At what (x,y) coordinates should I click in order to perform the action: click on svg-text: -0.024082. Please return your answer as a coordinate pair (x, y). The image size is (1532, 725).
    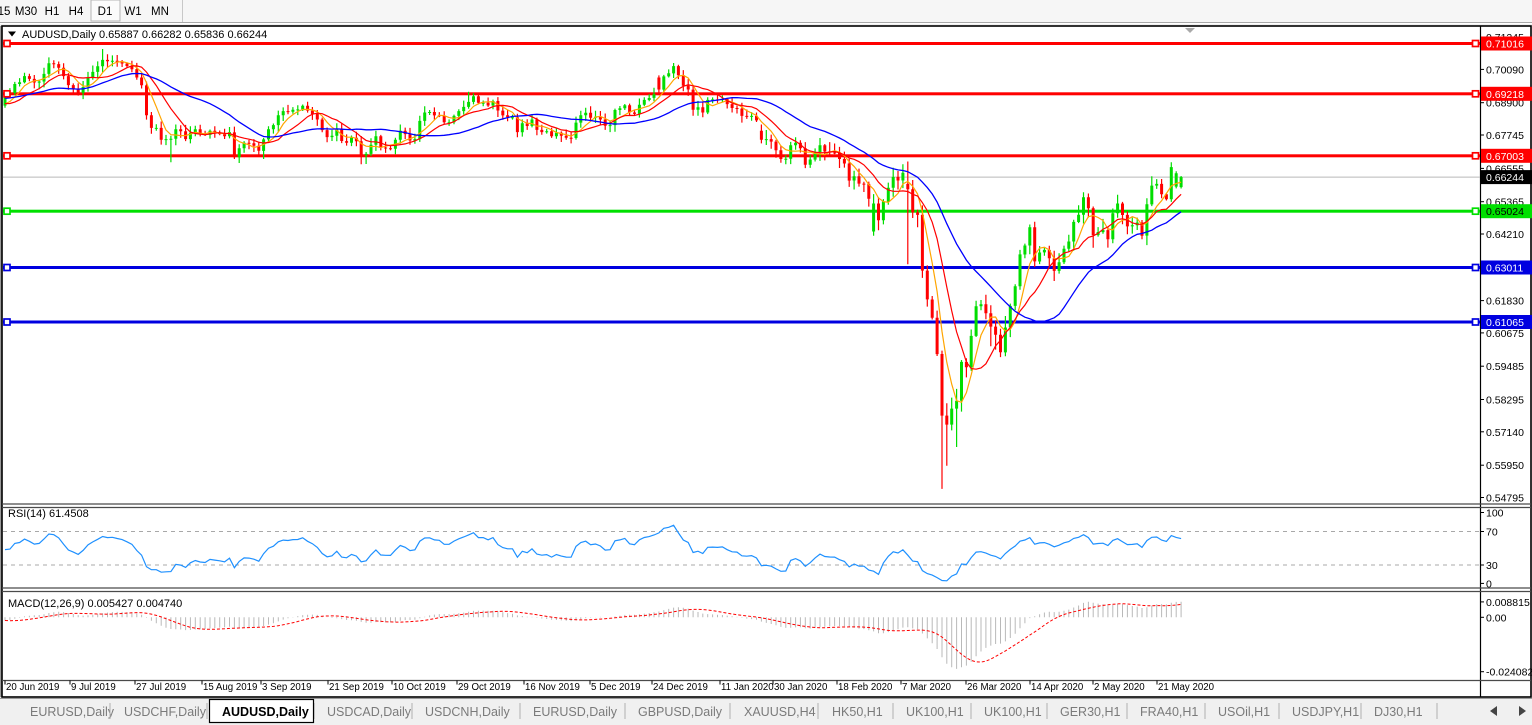
    Looking at the image, I should click on (1509, 673).